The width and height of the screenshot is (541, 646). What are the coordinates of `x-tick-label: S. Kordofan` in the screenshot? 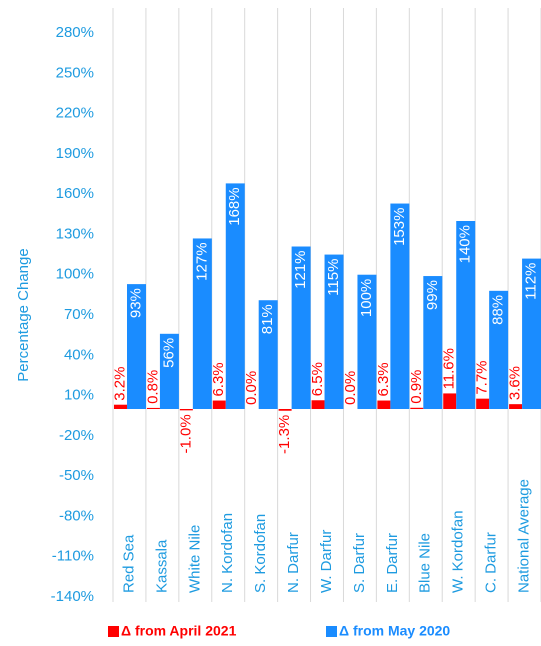 It's located at (260, 553).